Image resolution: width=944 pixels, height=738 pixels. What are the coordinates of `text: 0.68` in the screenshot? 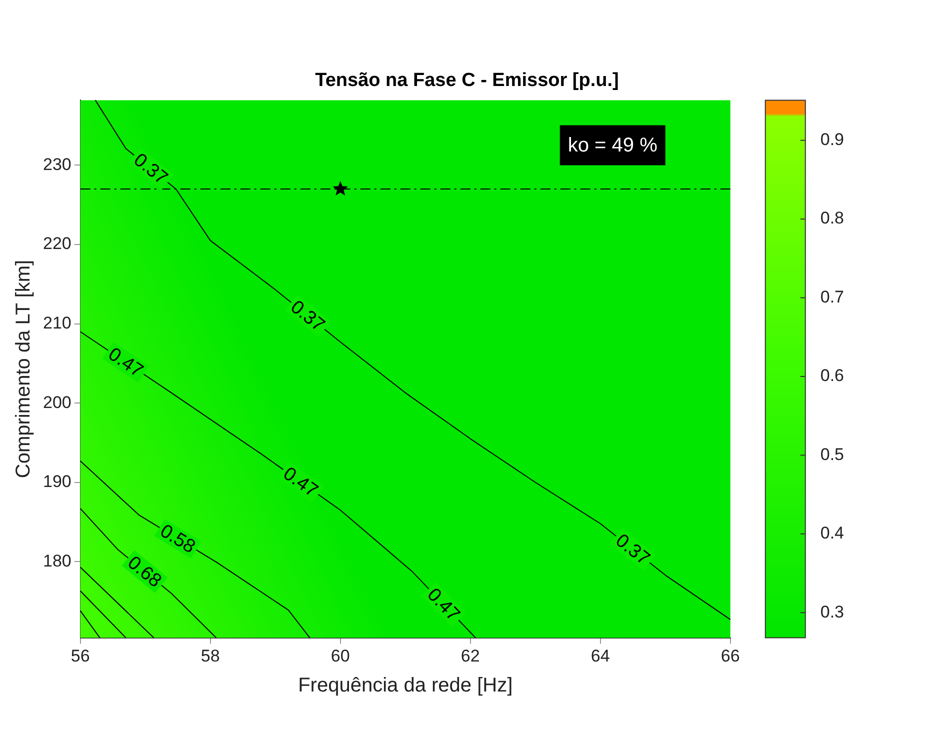 It's located at (144, 572).